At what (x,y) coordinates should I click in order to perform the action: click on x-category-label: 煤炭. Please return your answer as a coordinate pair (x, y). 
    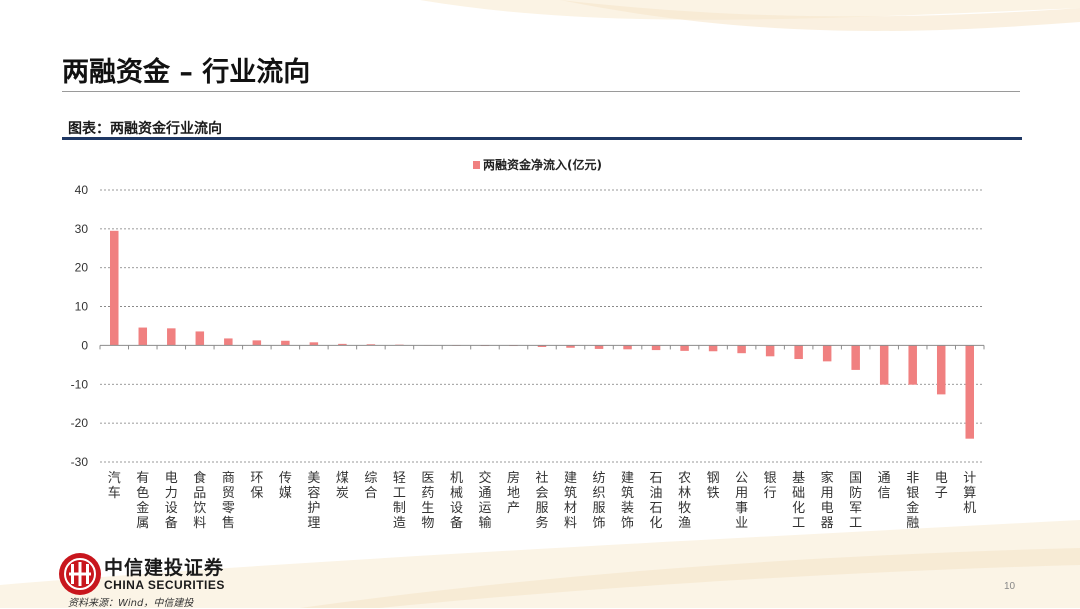
    Looking at the image, I should click on (342, 486).